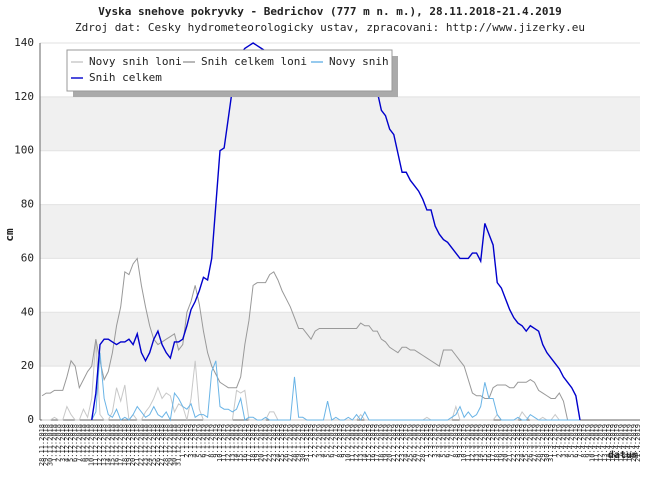 Image resolution: width=660 pixels, height=500 pixels. Describe the element at coordinates (431, 441) in the screenshot. I see `x-tick-label: 2.3.2019` at that location.